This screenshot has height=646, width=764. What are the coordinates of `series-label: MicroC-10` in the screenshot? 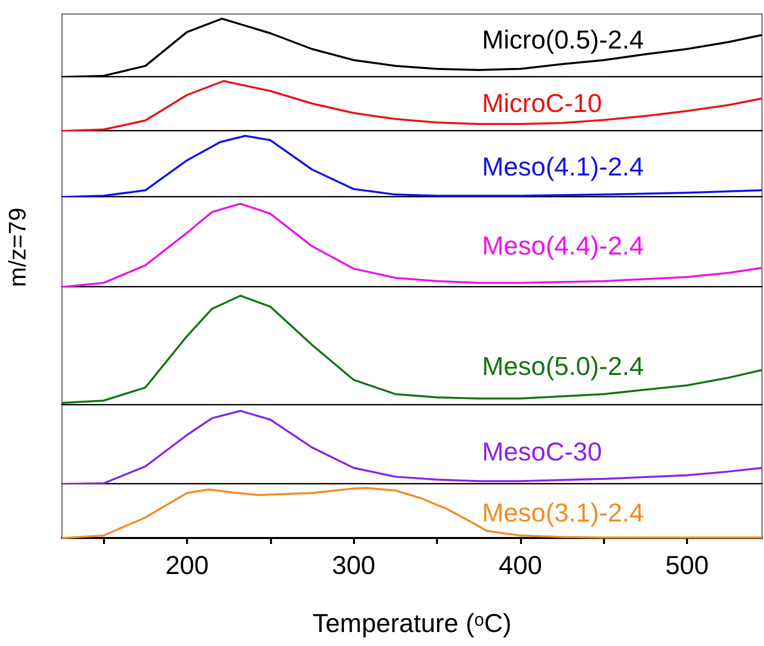 It's located at (542, 103).